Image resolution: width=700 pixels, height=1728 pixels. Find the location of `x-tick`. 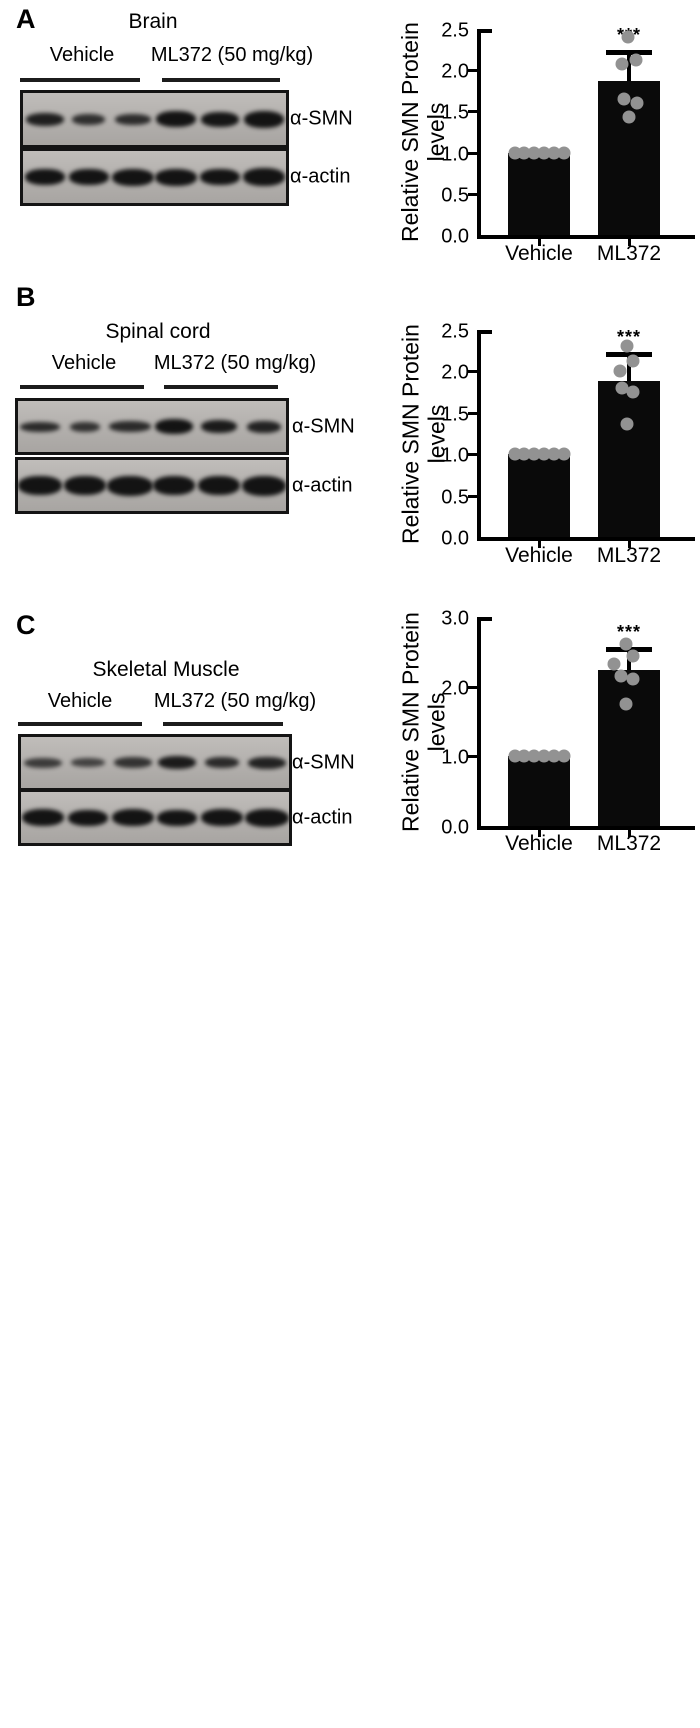

x-tick is located at coordinates (539, 833).